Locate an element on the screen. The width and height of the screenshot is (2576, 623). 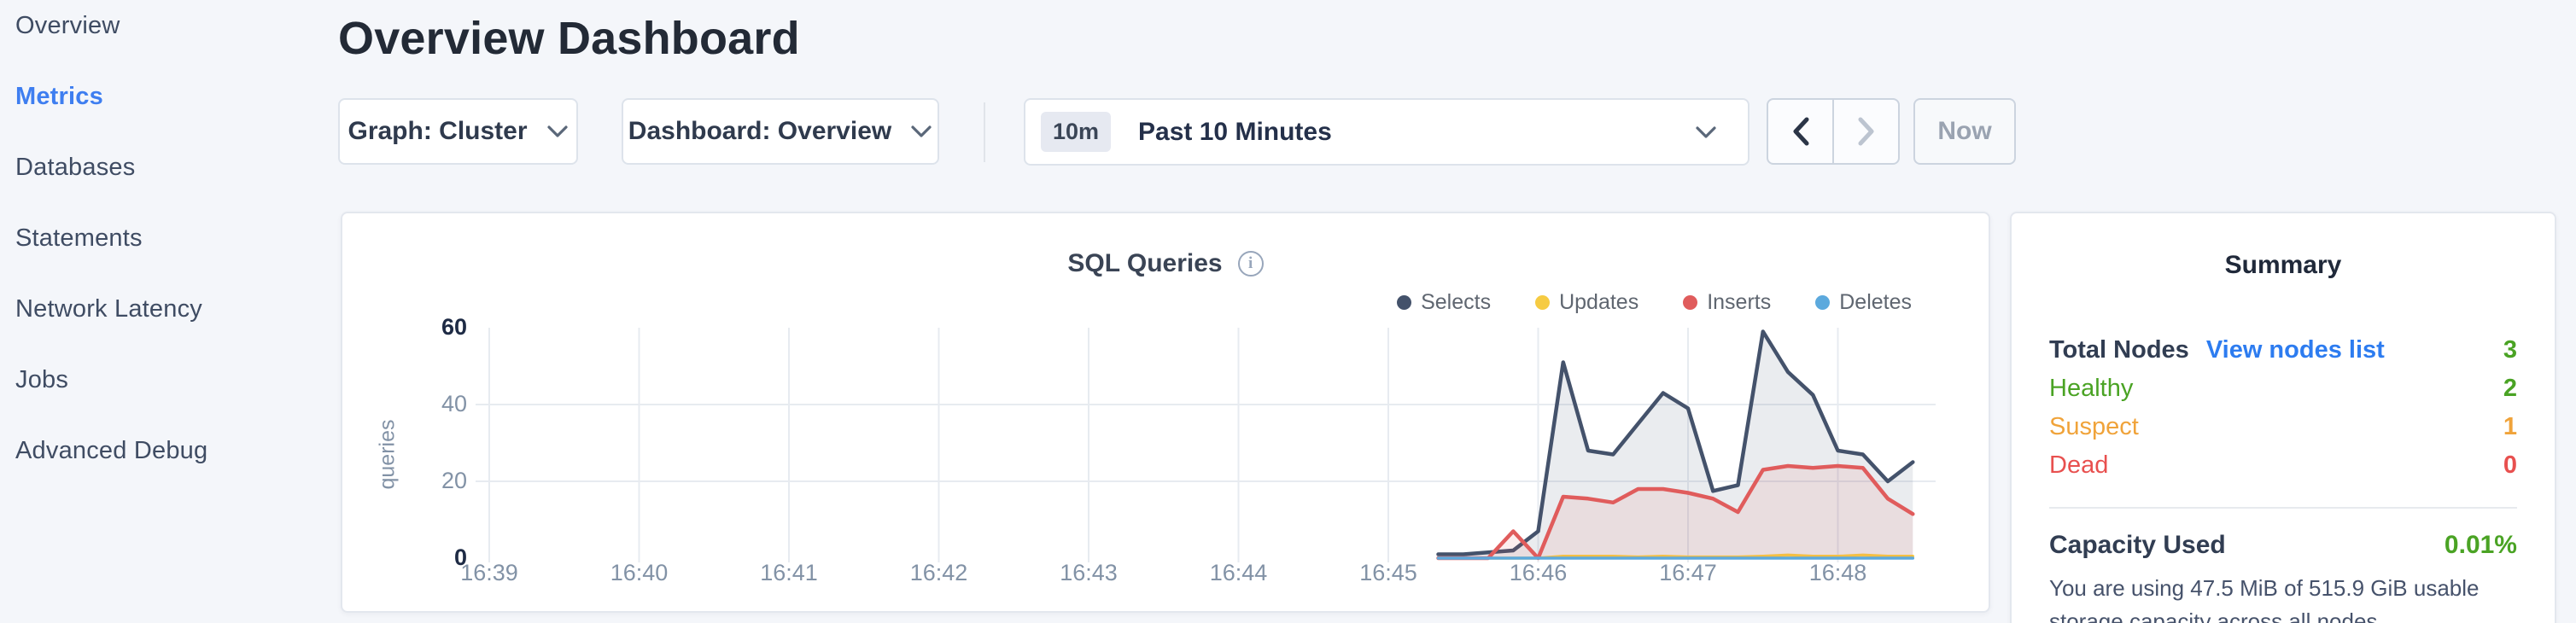
sidebar-item-databases: Databases is located at coordinates (75, 167).